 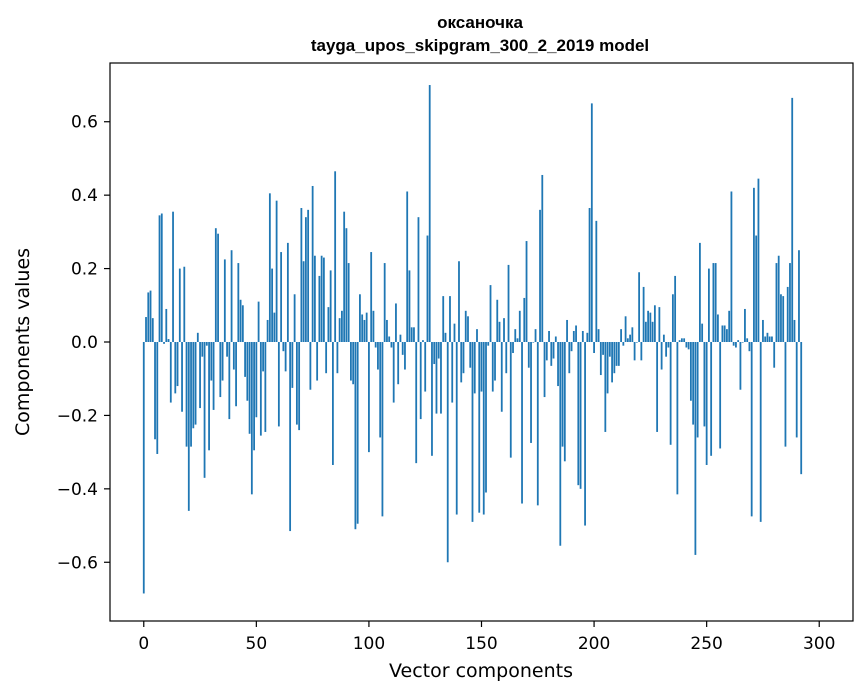 I want to click on x-axis-ticks: 0 50 100 150 200 250 300, so click(x=486, y=637).